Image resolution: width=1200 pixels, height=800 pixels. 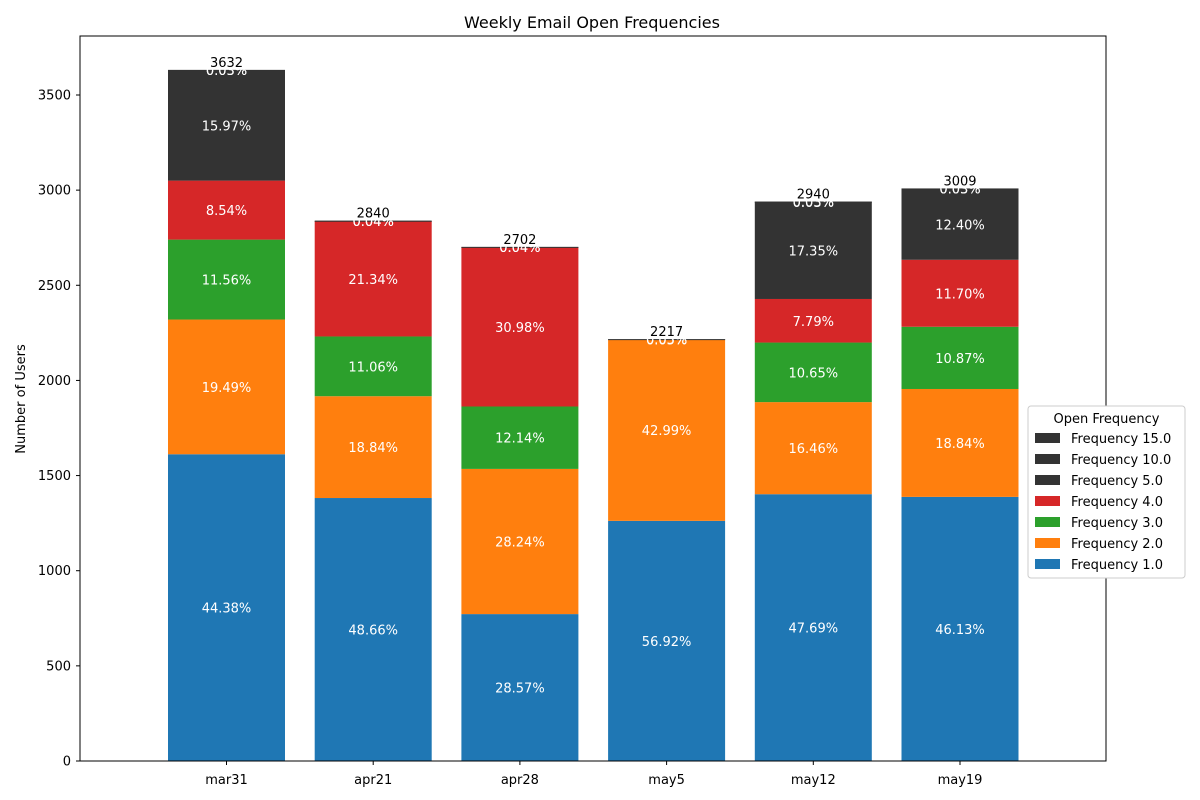 What do you see at coordinates (666, 780) in the screenshot?
I see `x-tick-label: may5` at bounding box center [666, 780].